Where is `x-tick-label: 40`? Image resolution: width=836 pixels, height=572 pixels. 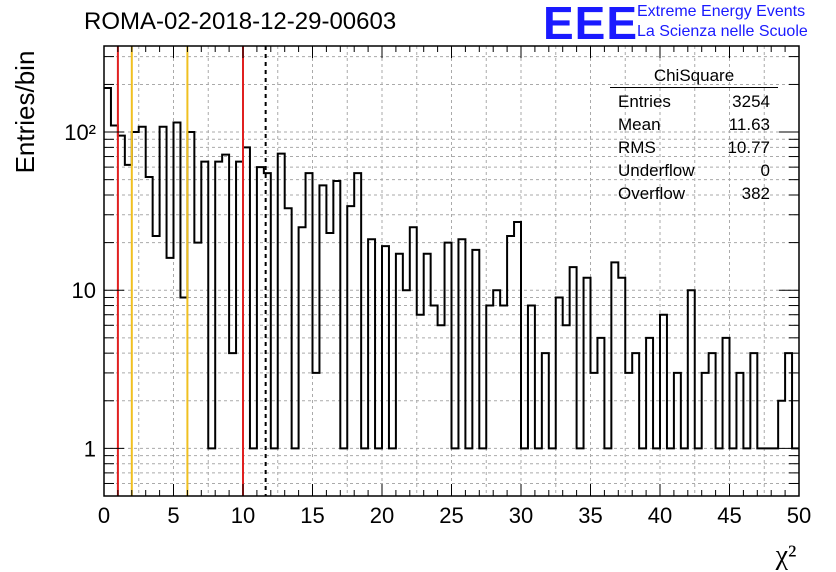 x-tick-label: 40 is located at coordinates (660, 515).